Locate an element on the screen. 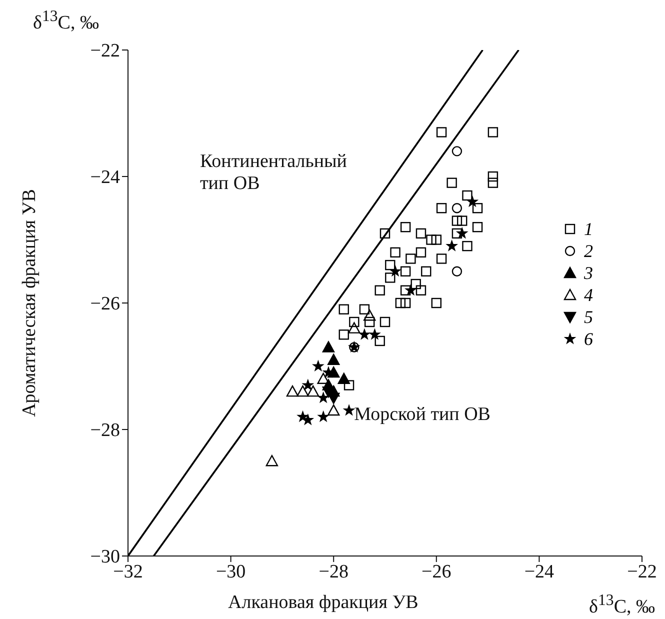 The width and height of the screenshot is (665, 619). y-tick-label: −22 is located at coordinates (105, 51).